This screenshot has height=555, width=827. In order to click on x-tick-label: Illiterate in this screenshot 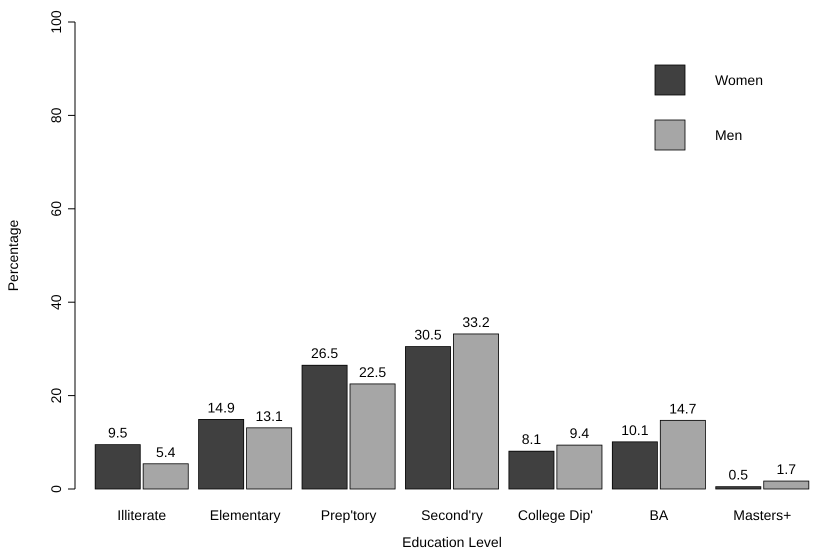, I will do `click(141, 515)`.